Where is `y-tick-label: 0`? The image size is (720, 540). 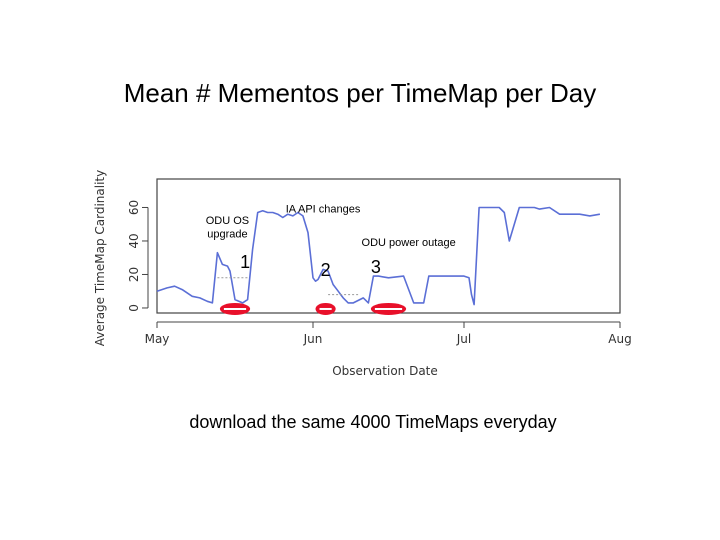
y-tick-label: 0 is located at coordinates (134, 308).